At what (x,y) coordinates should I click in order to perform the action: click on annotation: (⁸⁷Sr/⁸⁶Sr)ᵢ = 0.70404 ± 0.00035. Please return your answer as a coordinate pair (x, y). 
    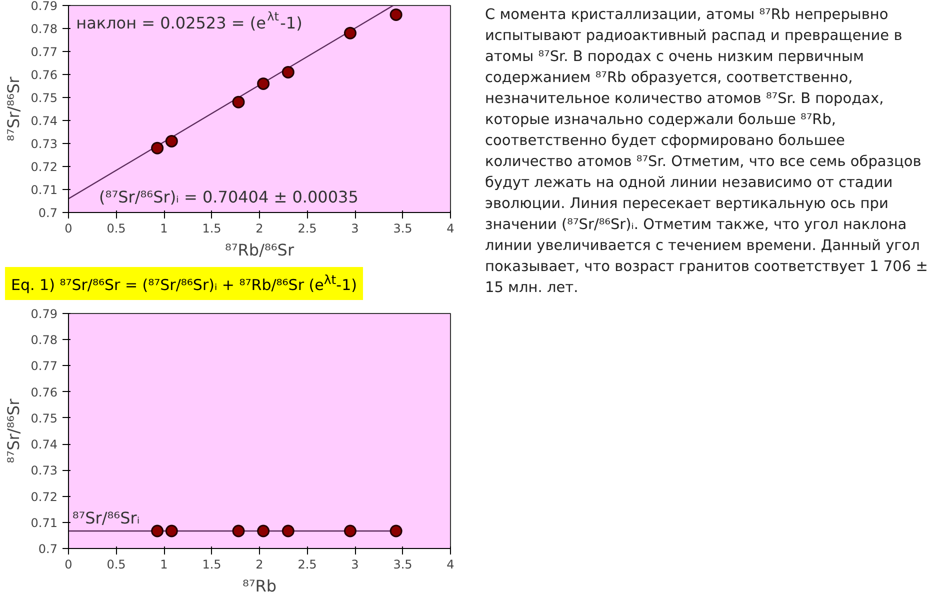
    Looking at the image, I should click on (228, 196).